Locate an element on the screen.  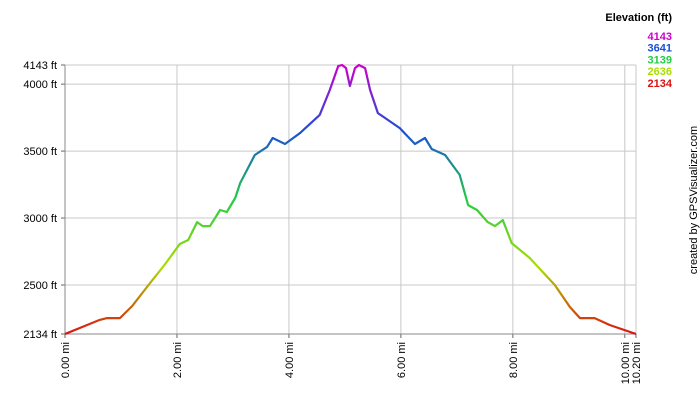
legend-value: 4143 is located at coordinates (660, 37).